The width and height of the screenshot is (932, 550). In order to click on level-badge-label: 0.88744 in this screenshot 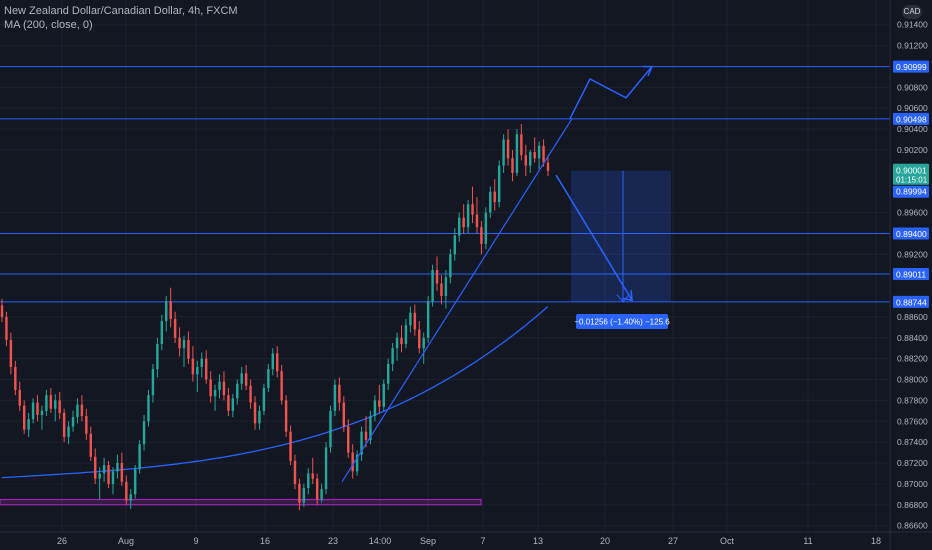, I will do `click(911, 302)`.